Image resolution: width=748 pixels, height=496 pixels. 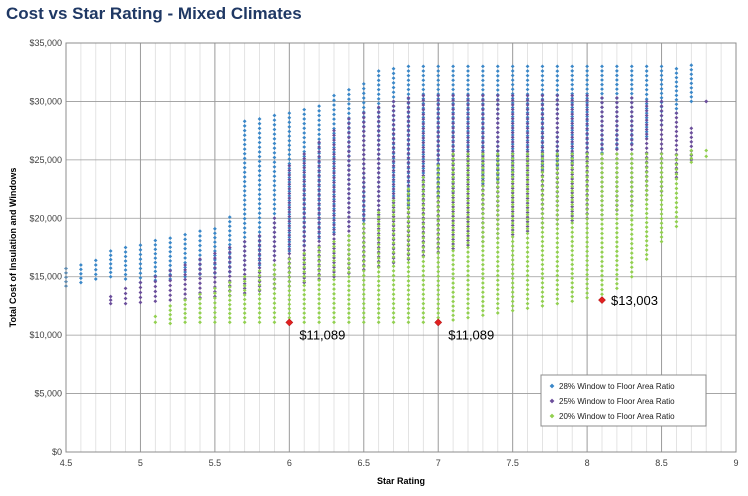 What do you see at coordinates (66, 463) in the screenshot?
I see `x-tick-label: 4.5` at bounding box center [66, 463].